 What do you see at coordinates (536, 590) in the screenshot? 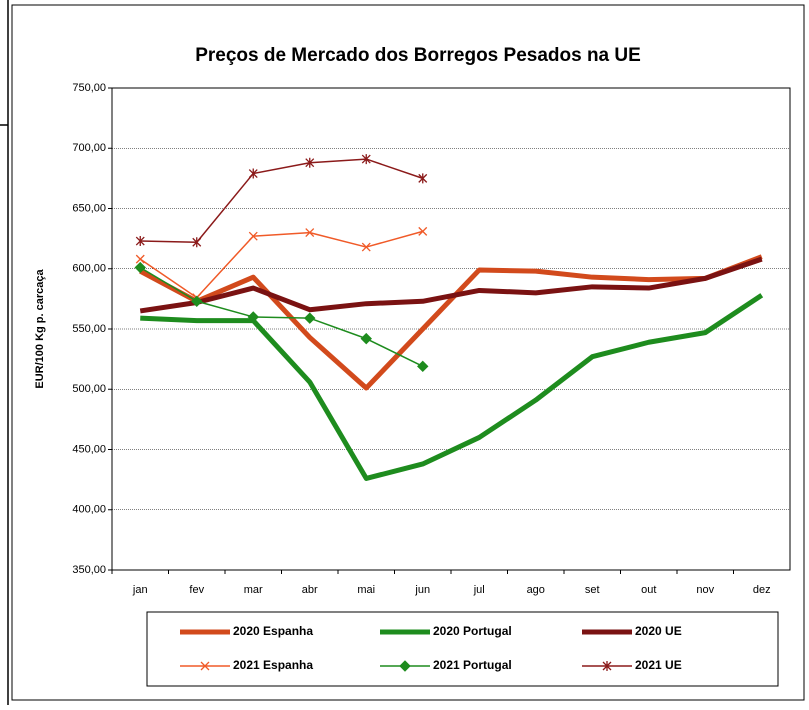
I see `x-tick-label: ago` at bounding box center [536, 590].